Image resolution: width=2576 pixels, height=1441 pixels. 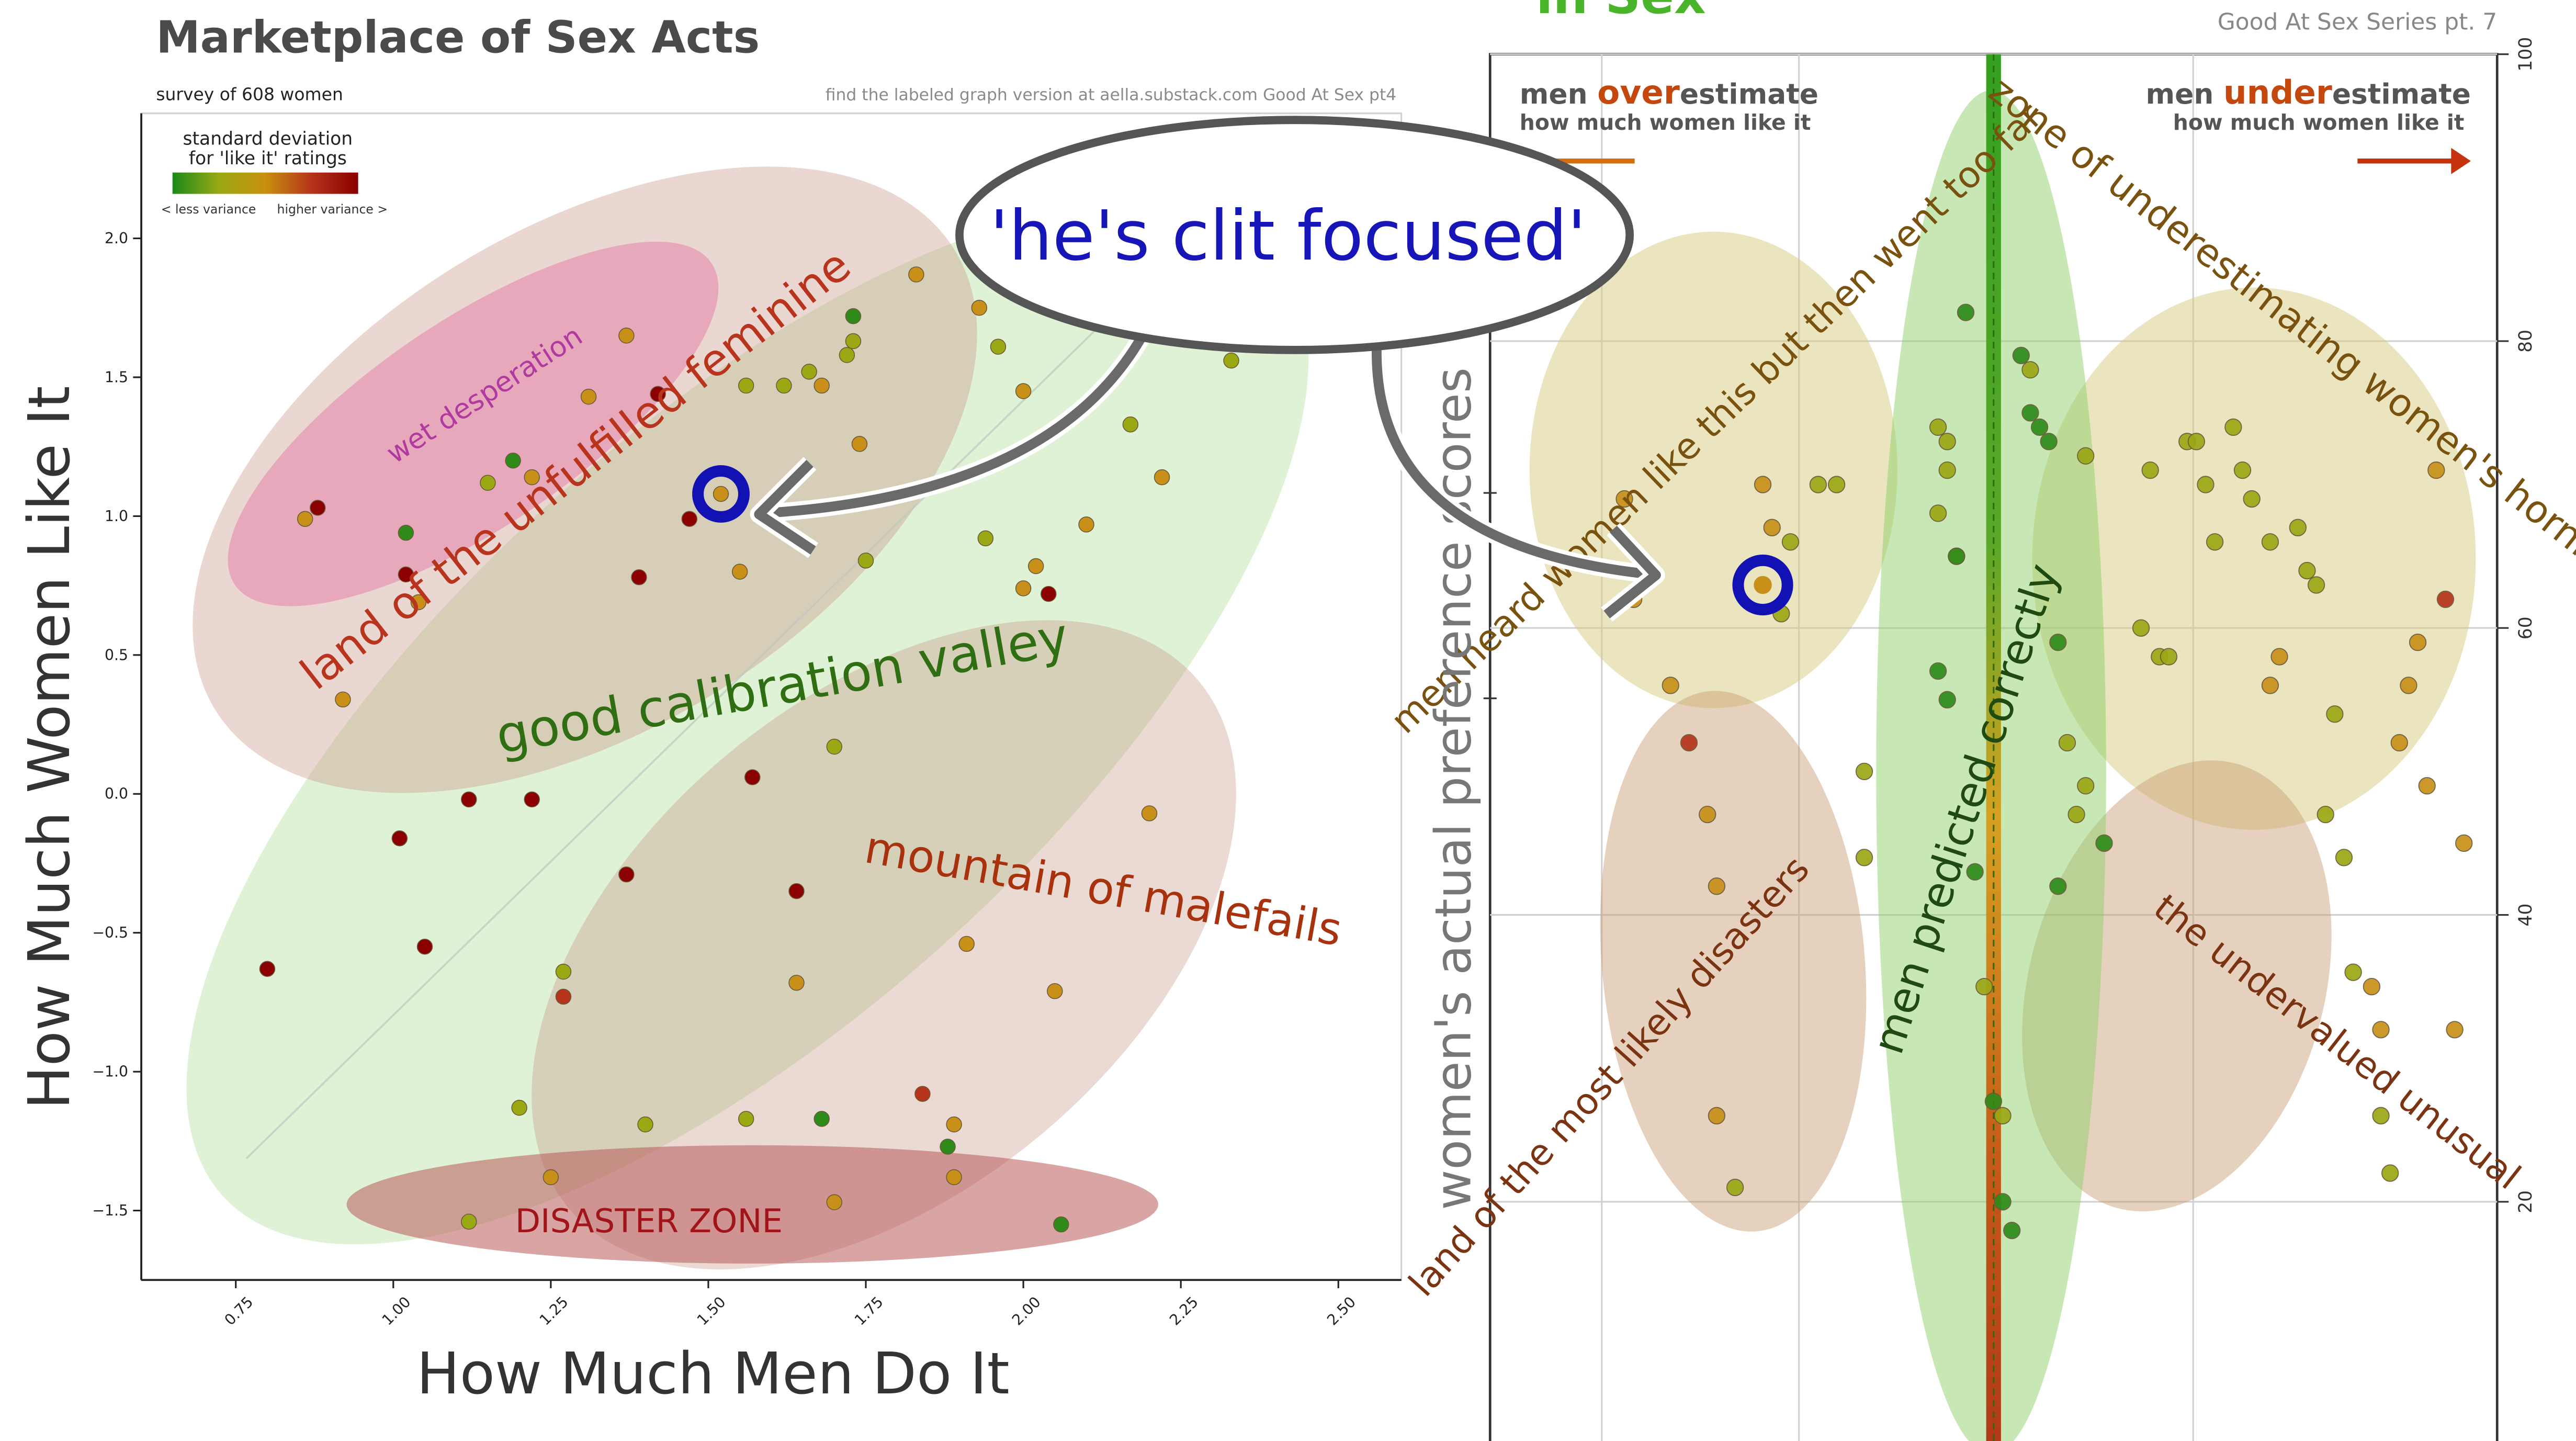 What do you see at coordinates (117, 654) in the screenshot?
I see `left-y-tick-label: 0.5` at bounding box center [117, 654].